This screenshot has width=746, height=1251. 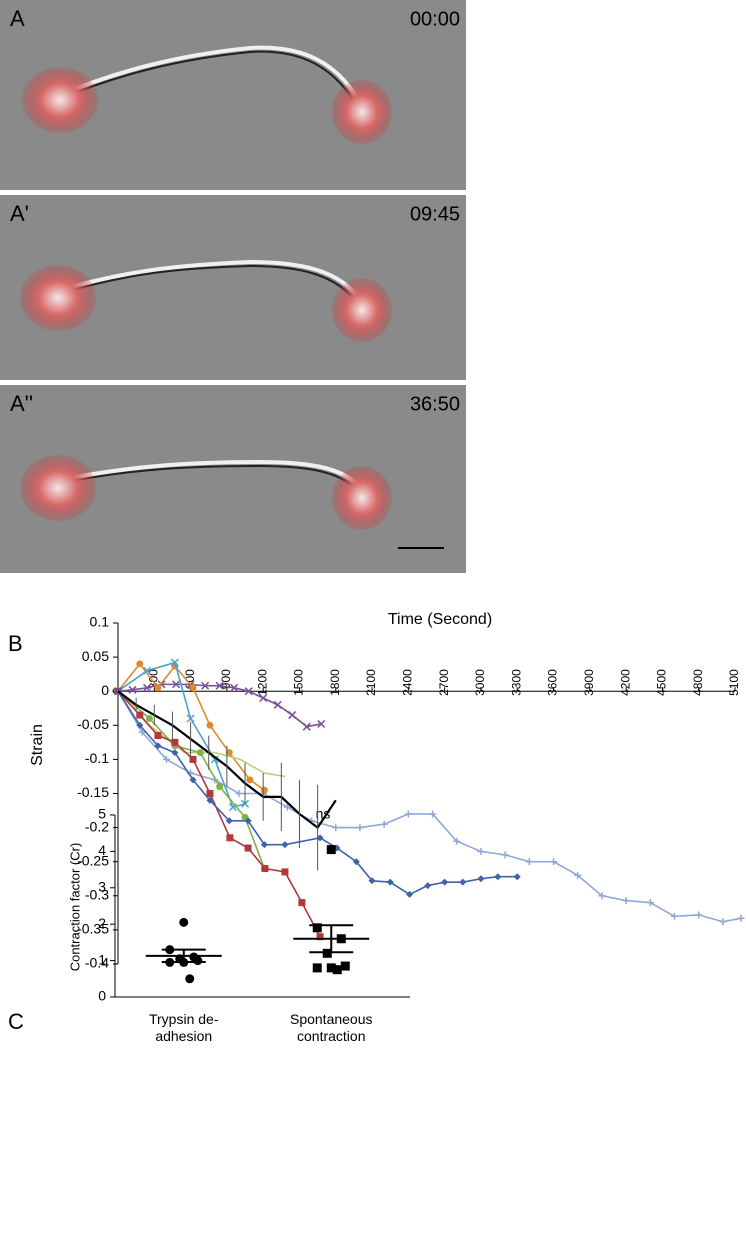 I want to click on y-tick-label: 2, so click(x=102, y=923).